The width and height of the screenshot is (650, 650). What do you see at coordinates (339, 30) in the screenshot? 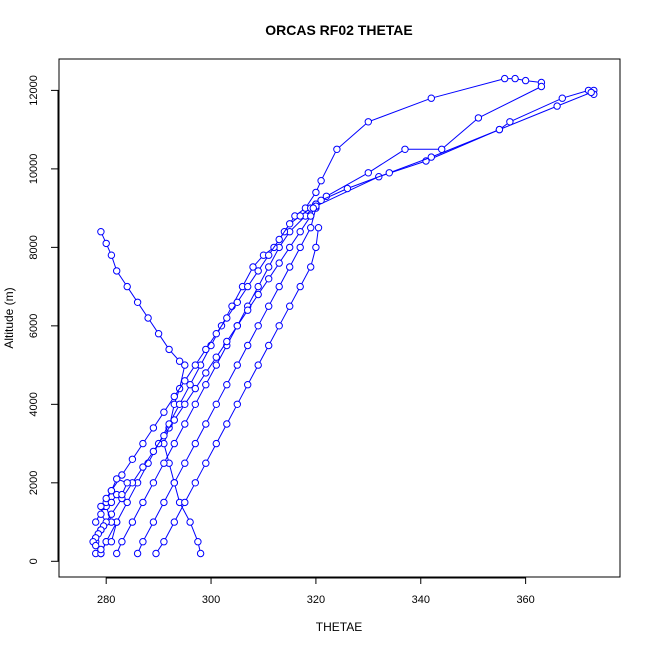
I see `chart-title: ORCAS RF02 THETAE` at bounding box center [339, 30].